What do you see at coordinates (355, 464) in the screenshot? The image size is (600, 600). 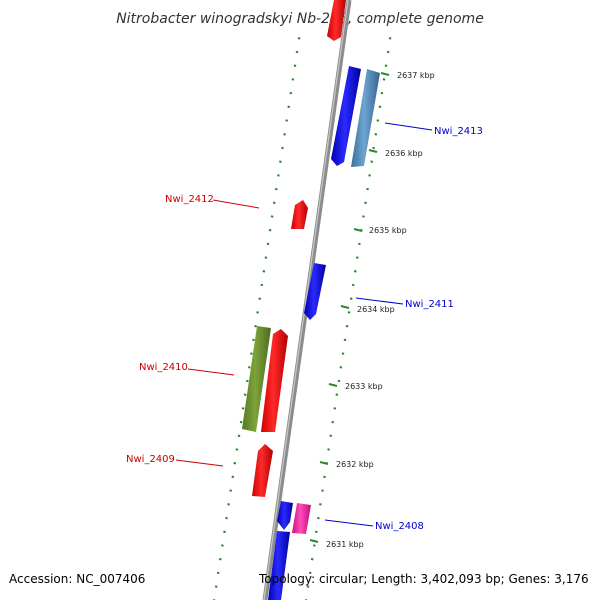 I see `tick-label-2632: 2632 kbp` at bounding box center [355, 464].